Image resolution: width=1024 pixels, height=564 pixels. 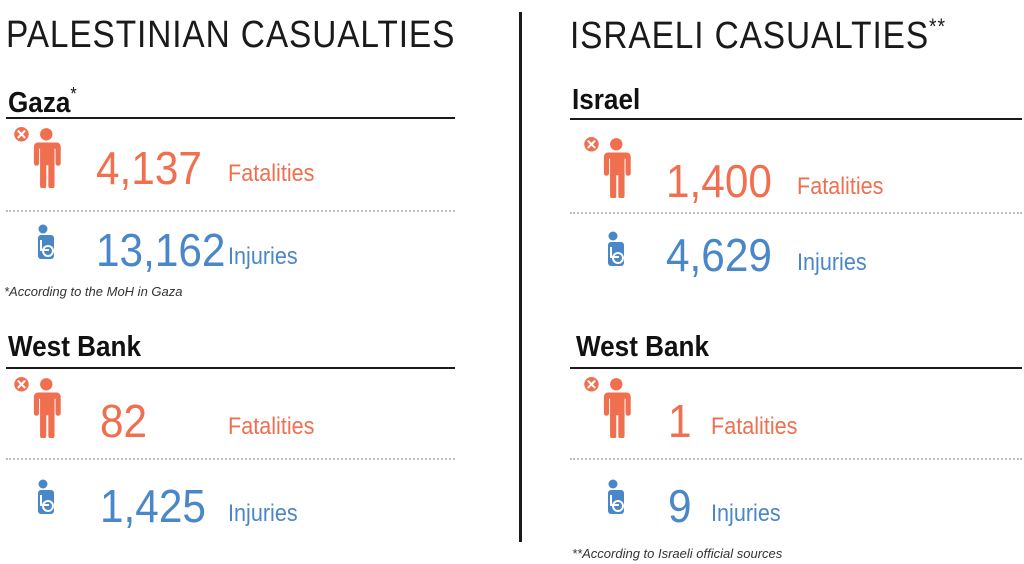 I want to click on israel-rule, so click(x=796, y=119).